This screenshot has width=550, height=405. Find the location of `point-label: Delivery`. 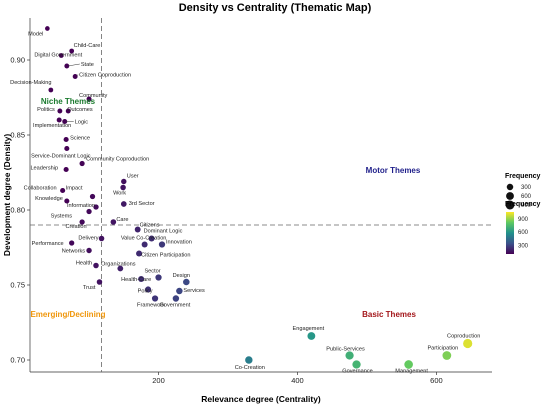

point-label: Delivery is located at coordinates (88, 239).